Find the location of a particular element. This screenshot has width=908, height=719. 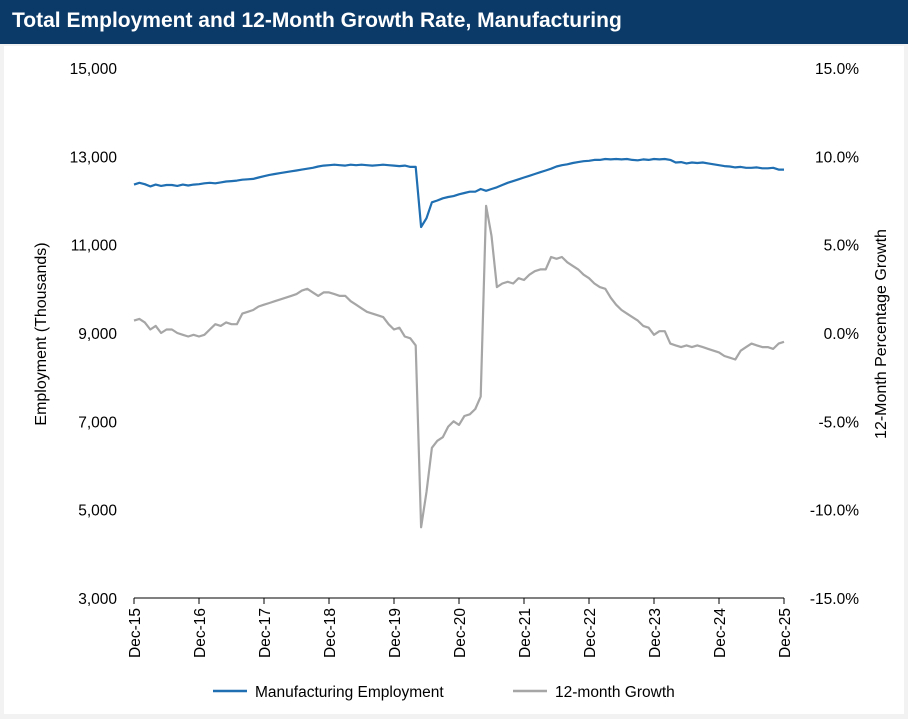

x-tick-label: Dec-25 is located at coordinates (785, 633).